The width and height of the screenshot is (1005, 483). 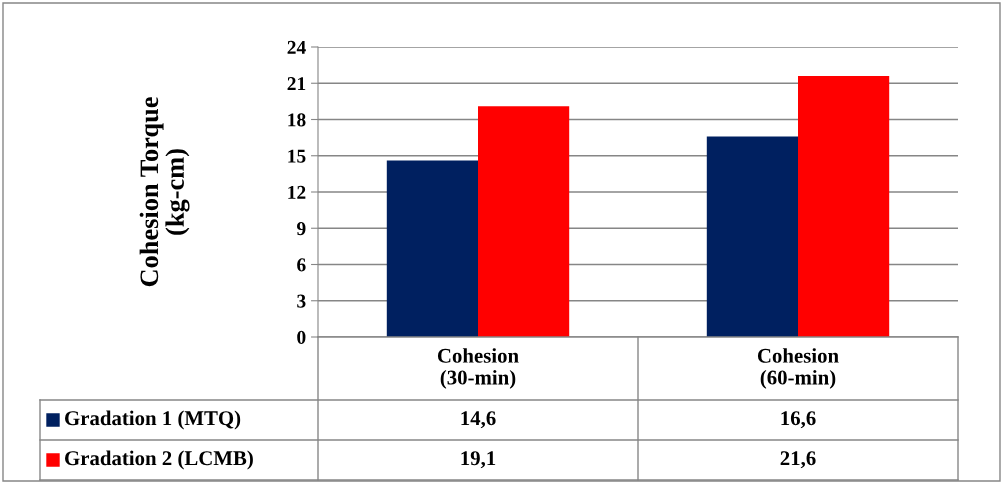 What do you see at coordinates (164, 192) in the screenshot?
I see `y-axis-title: Cohesion Torque (kg-cm)` at bounding box center [164, 192].